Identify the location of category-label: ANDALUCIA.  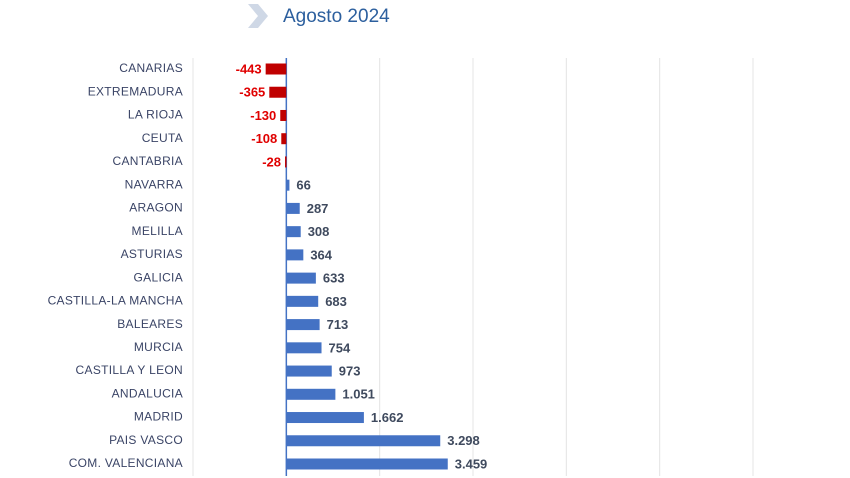
(147, 393).